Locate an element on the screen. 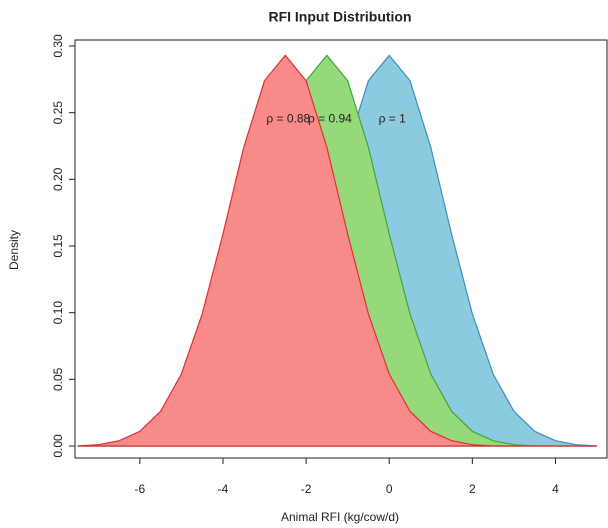  y-tick-label: 0.10 is located at coordinates (58, 313).